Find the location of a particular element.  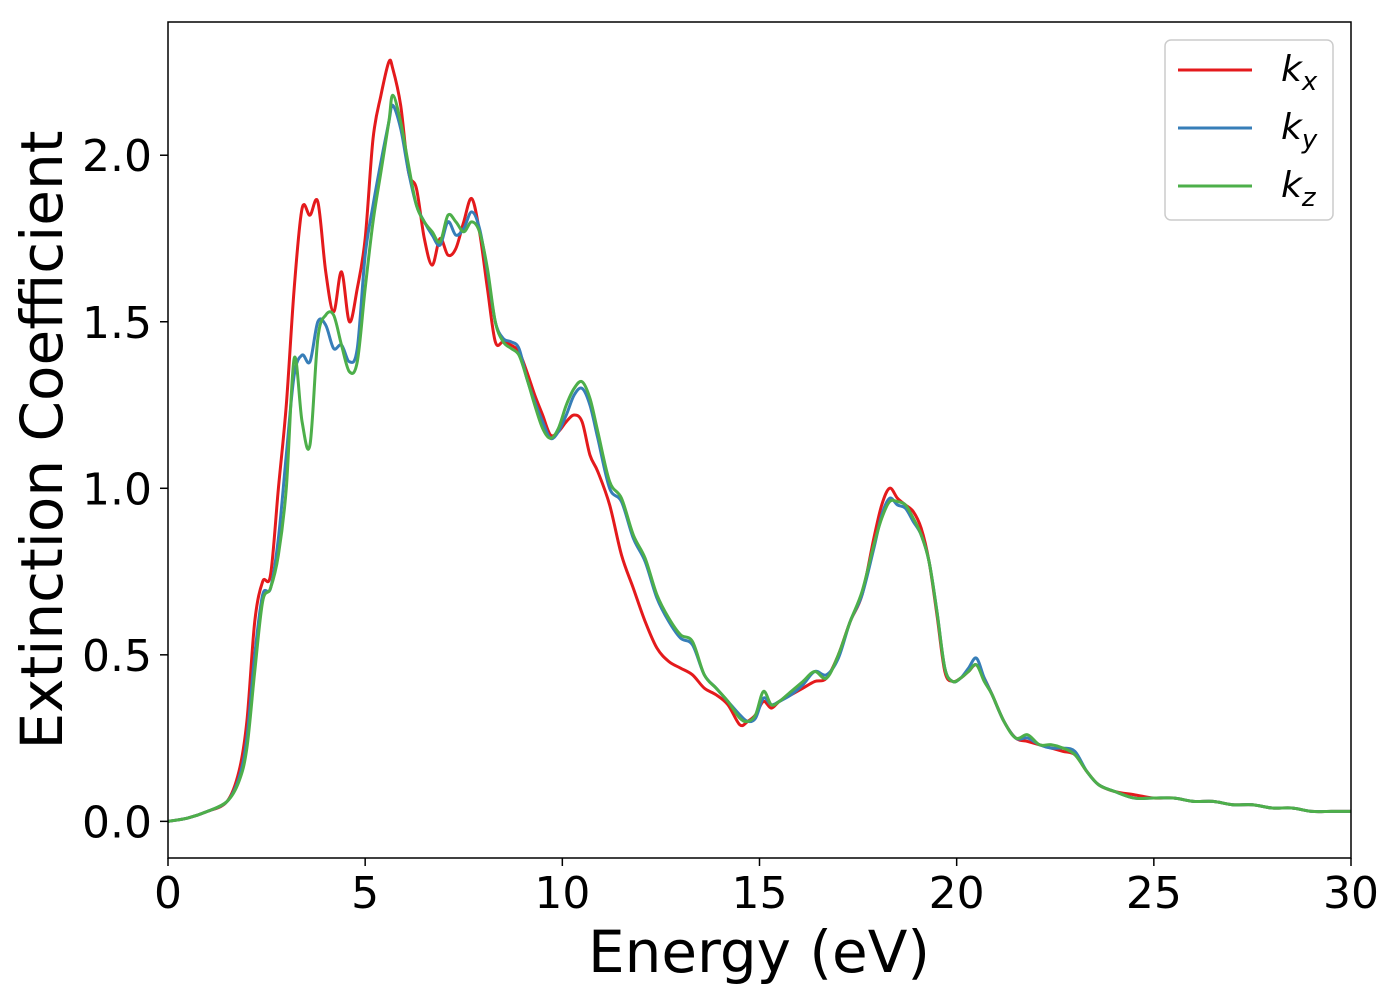

legend-box is located at coordinates (1249, 130).